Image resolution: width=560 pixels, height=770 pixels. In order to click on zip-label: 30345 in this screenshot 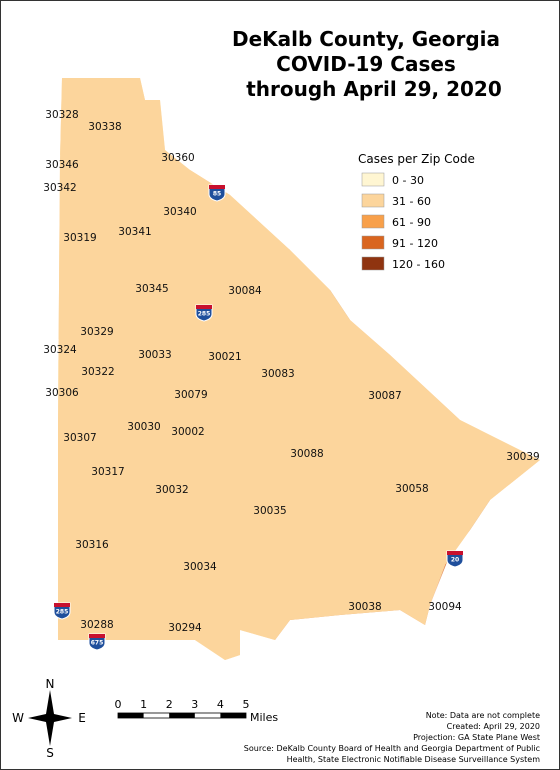, I will do `click(151, 289)`.